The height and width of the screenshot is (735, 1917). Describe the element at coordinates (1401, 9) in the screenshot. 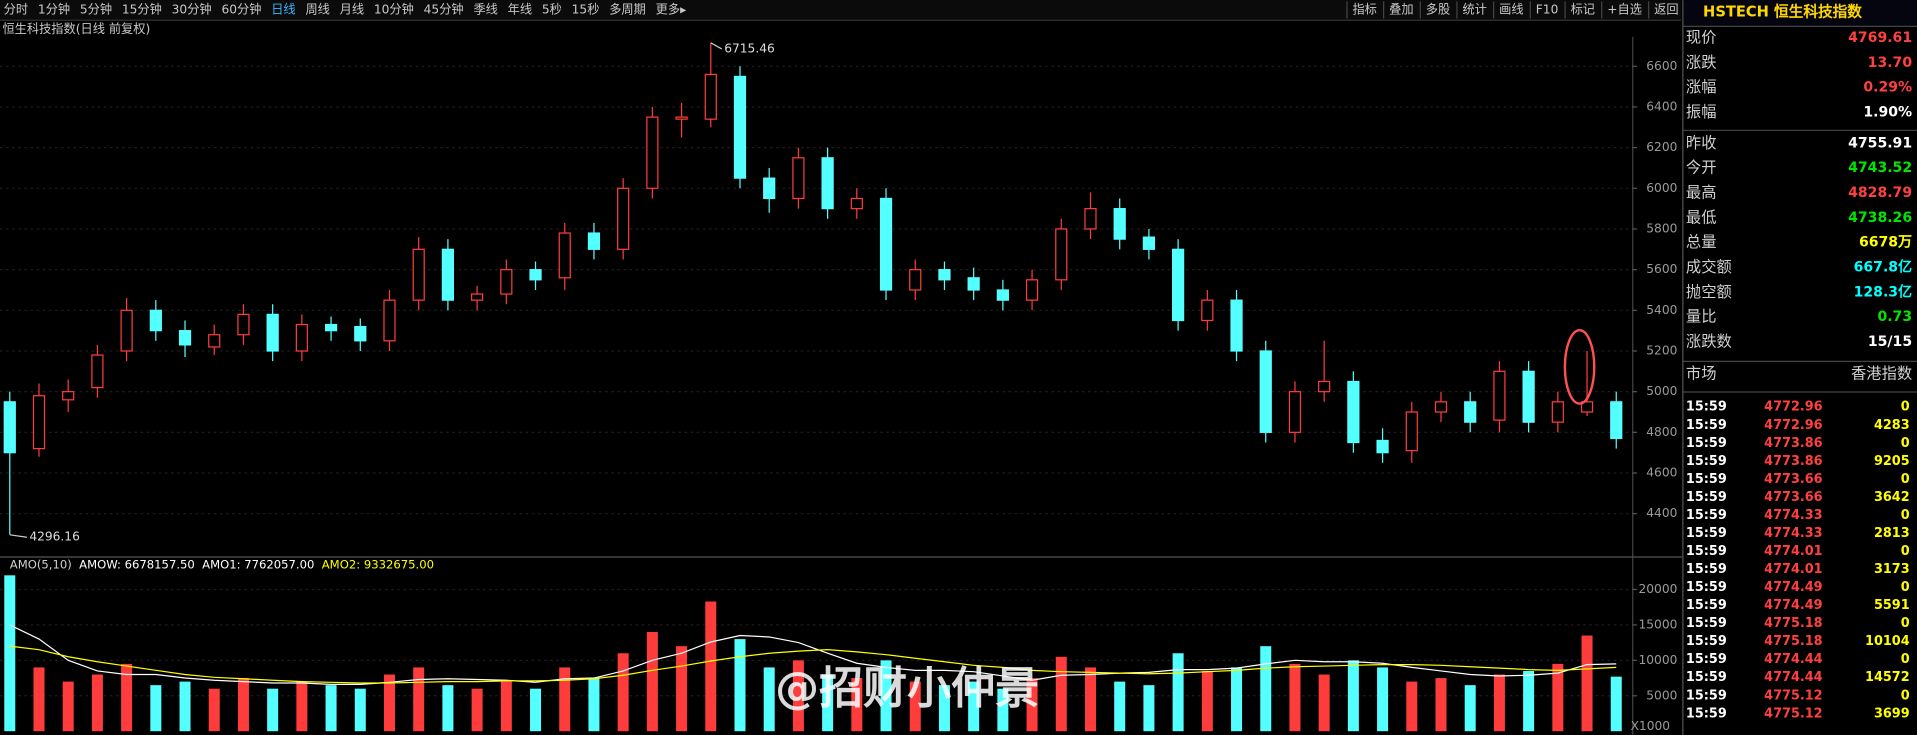

I see `tool-button: 叠加` at that location.